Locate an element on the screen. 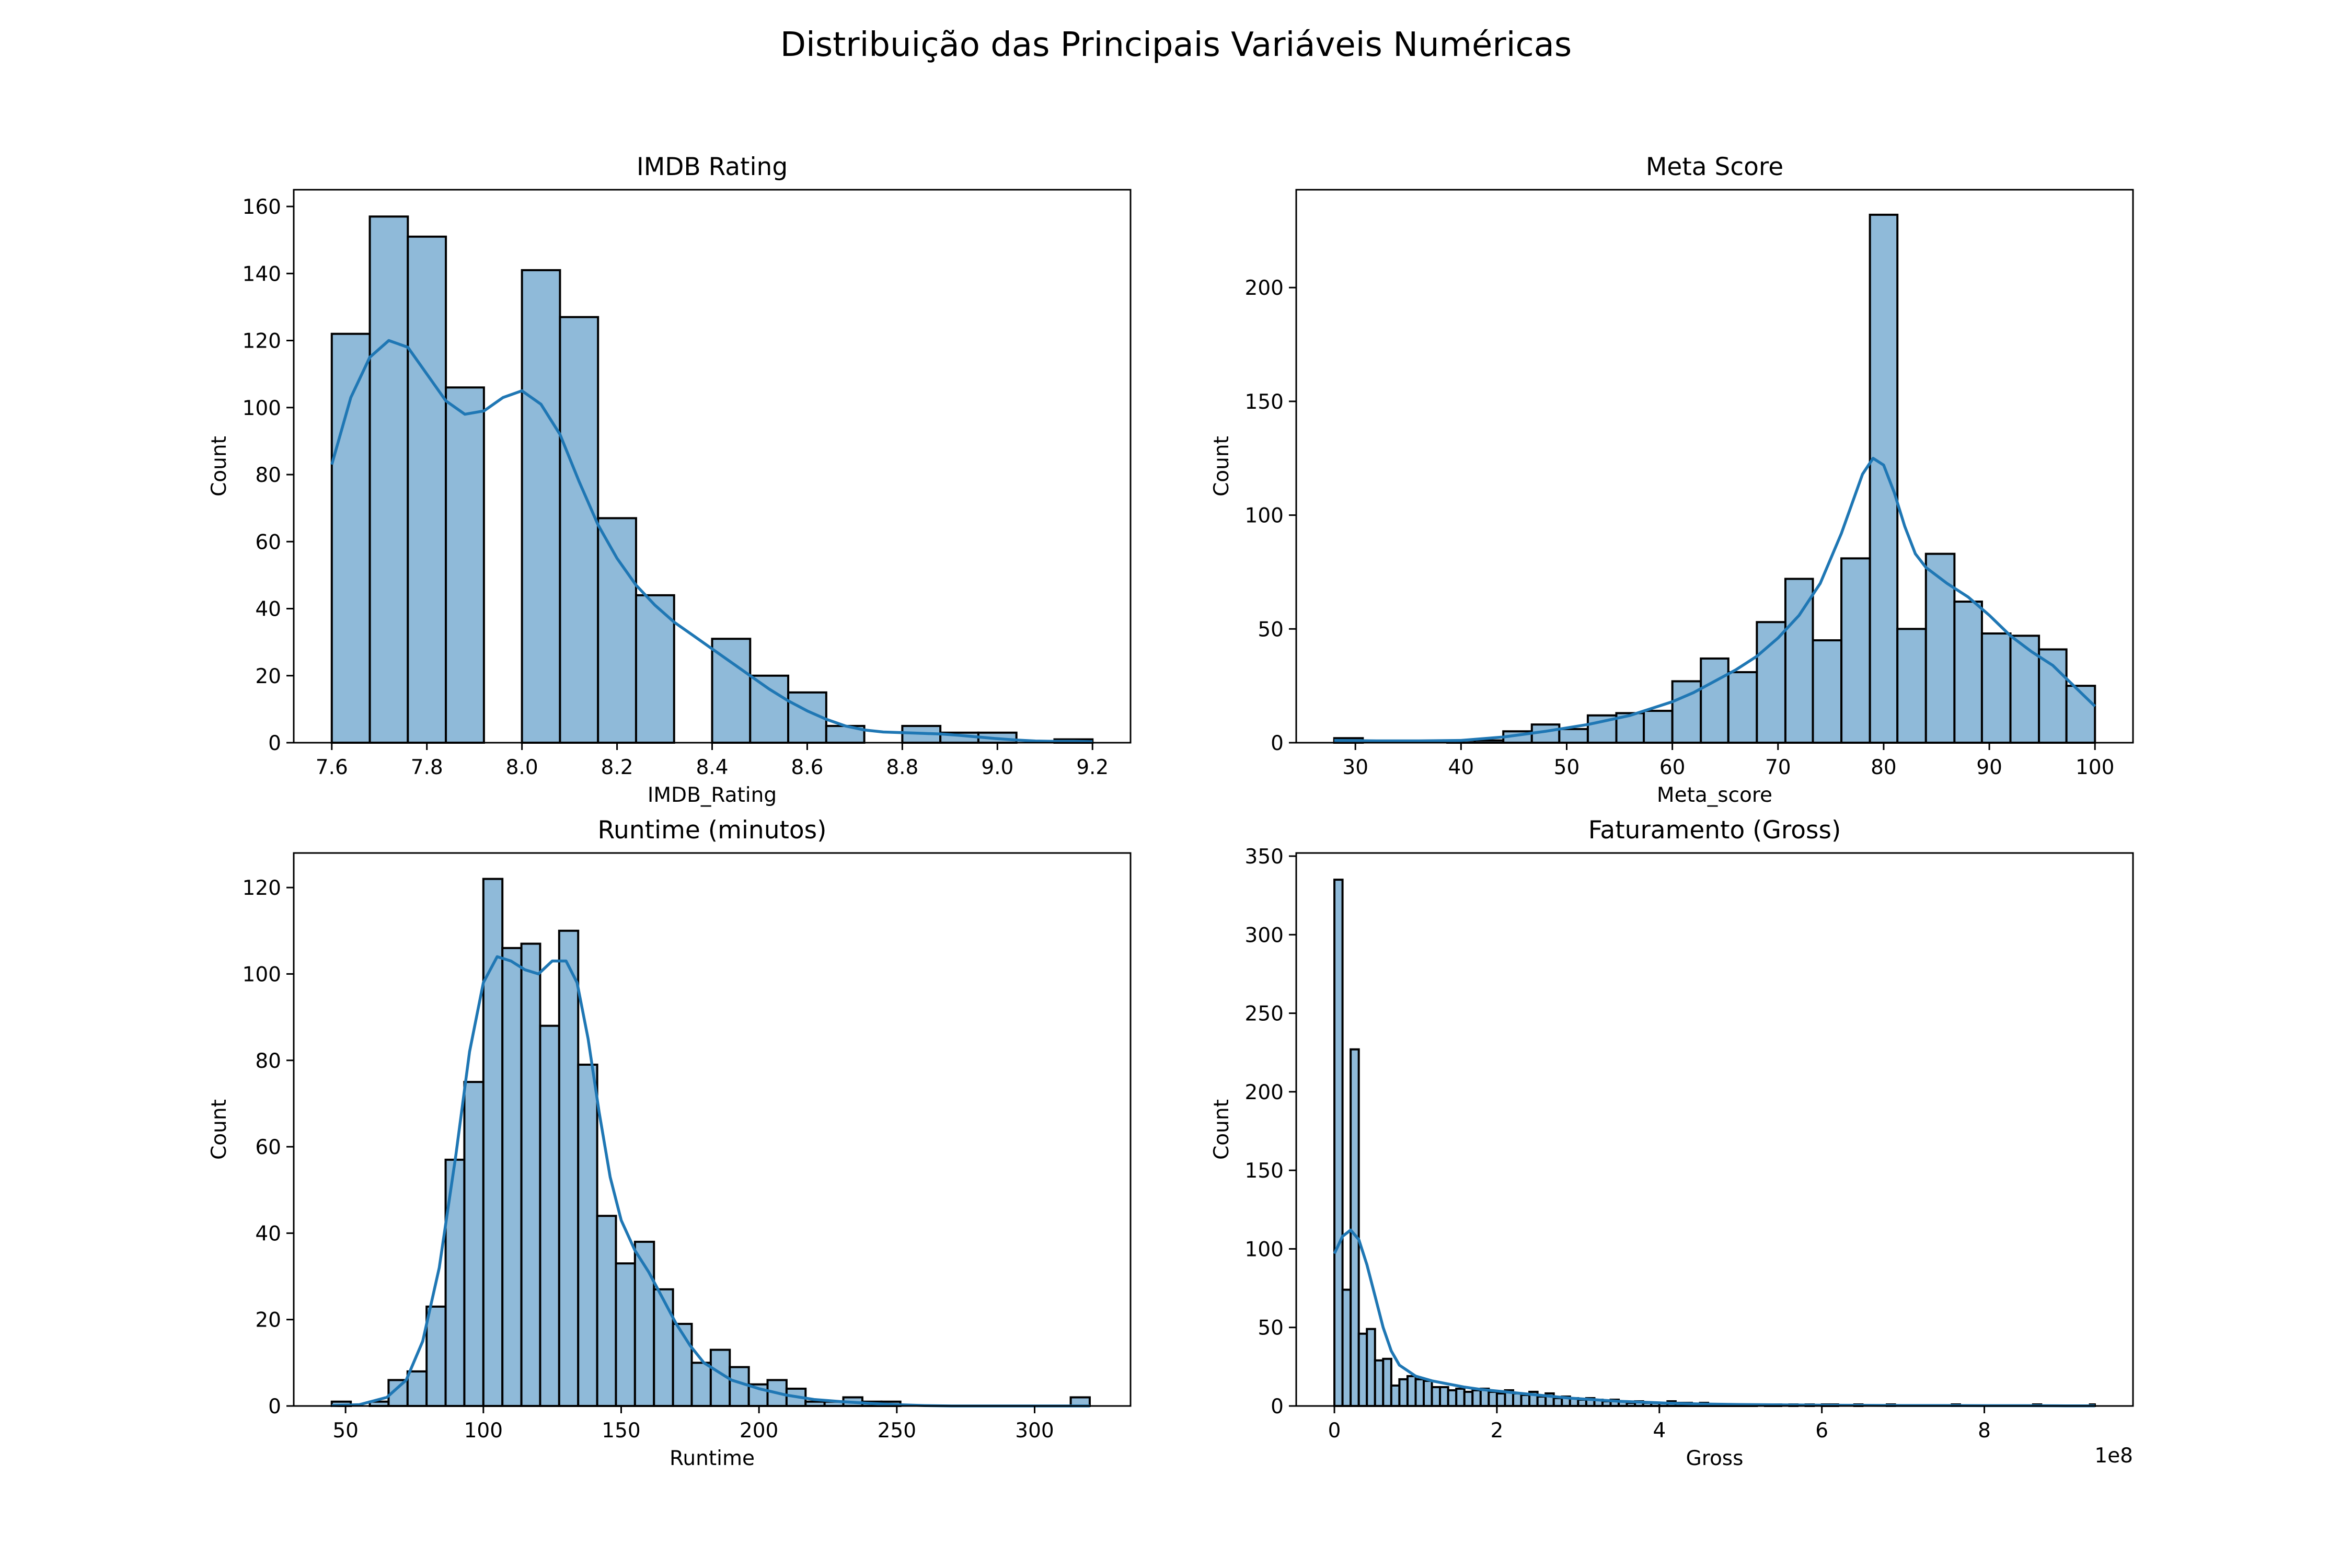 The image size is (2352, 1568). kde-line is located at coordinates (710, 1181).